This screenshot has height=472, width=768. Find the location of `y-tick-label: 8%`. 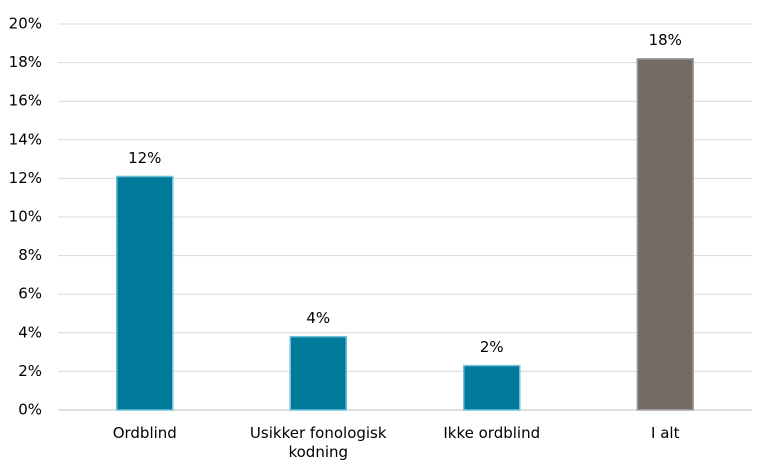

y-tick-label: 8% is located at coordinates (30, 255).